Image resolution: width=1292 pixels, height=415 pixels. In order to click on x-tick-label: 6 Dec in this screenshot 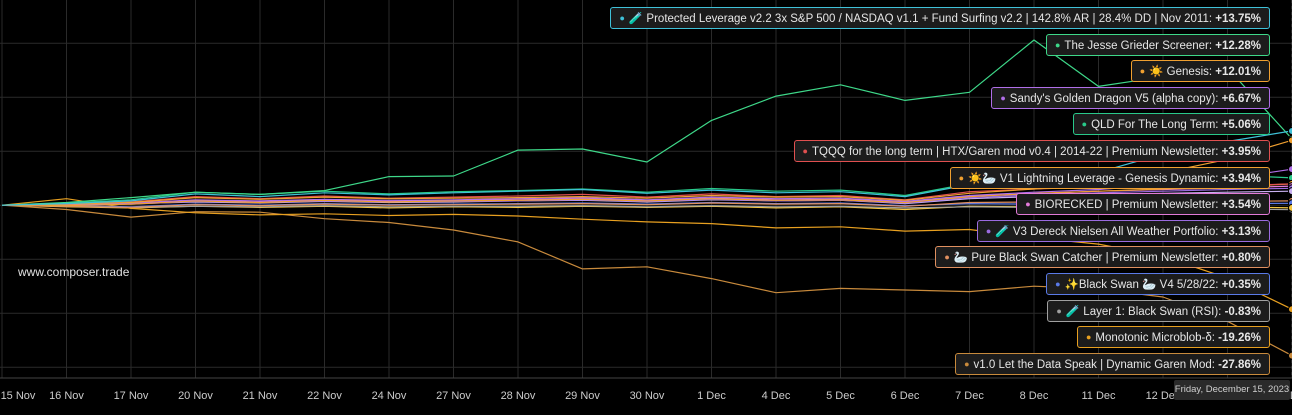, I will do `click(905, 396)`.